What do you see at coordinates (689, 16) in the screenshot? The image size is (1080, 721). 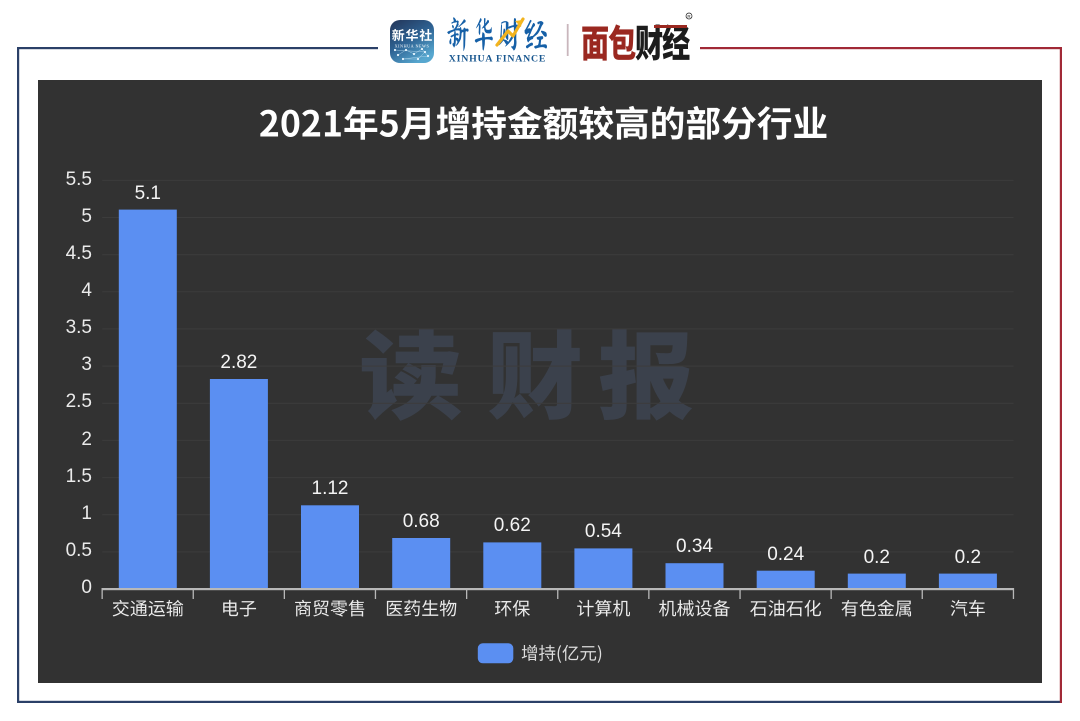 I see `svg-text: R` at bounding box center [689, 16].